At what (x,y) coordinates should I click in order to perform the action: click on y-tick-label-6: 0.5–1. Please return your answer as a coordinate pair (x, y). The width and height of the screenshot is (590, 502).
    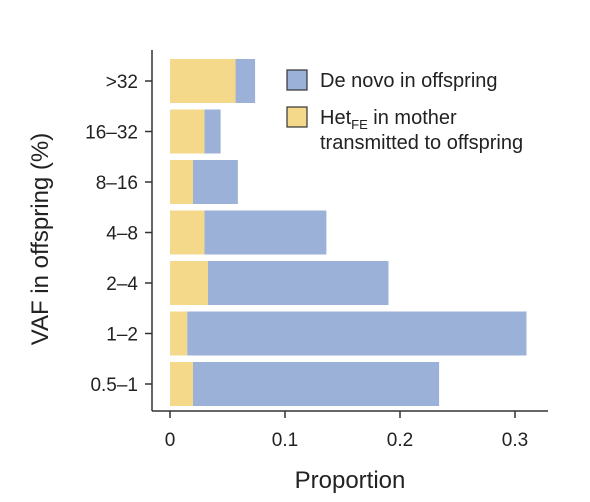
    Looking at the image, I should click on (114, 385).